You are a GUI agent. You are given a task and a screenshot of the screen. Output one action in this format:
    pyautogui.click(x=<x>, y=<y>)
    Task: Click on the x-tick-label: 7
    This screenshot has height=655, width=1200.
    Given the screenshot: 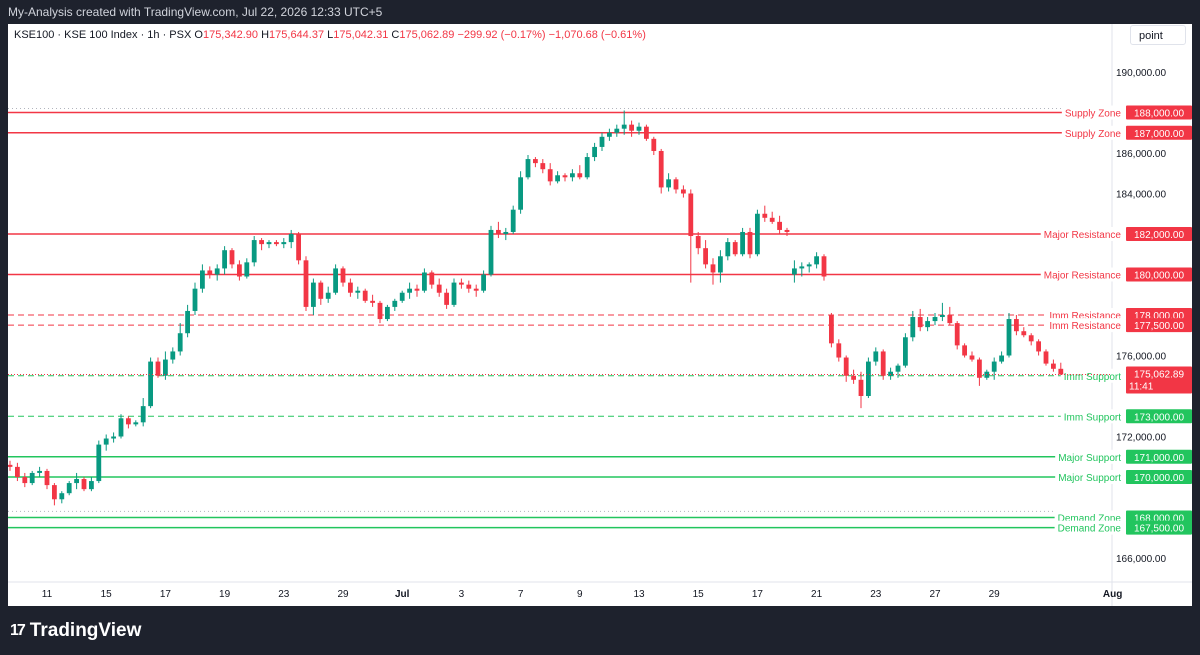 What is the action you would take?
    pyautogui.click(x=521, y=594)
    